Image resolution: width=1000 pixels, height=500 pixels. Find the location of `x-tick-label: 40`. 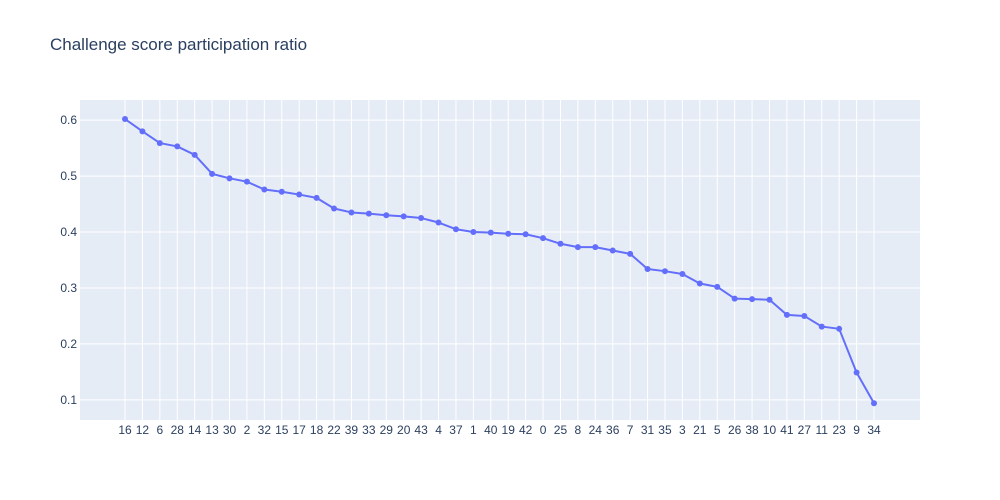

x-tick-label: 40 is located at coordinates (491, 430).